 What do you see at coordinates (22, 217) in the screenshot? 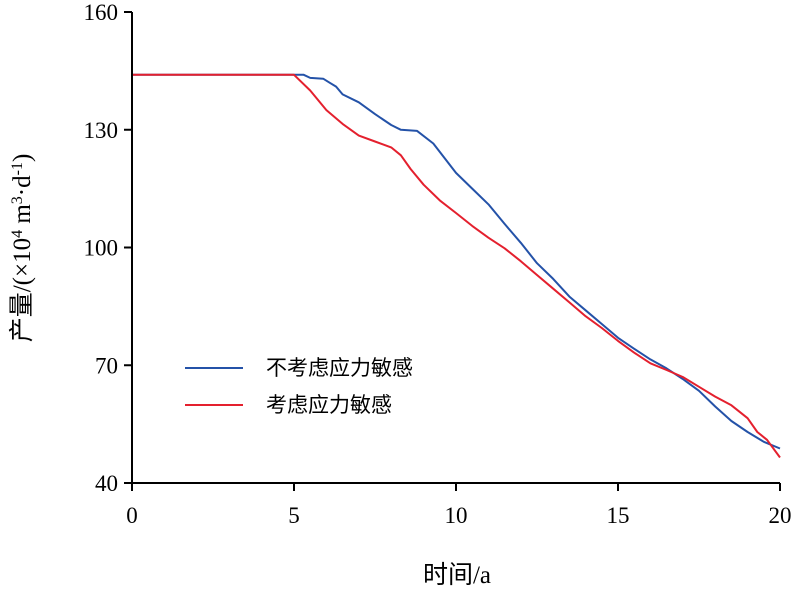
I see `y-axis-title-mid1: m` at bounding box center [22, 217].